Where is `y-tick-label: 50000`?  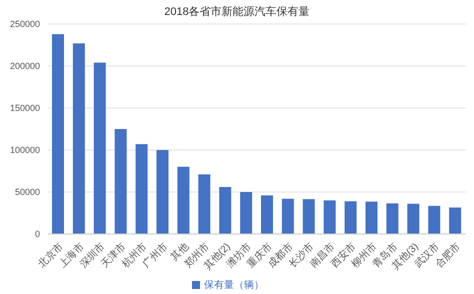 y-tick-label: 50000 is located at coordinates (27, 192).